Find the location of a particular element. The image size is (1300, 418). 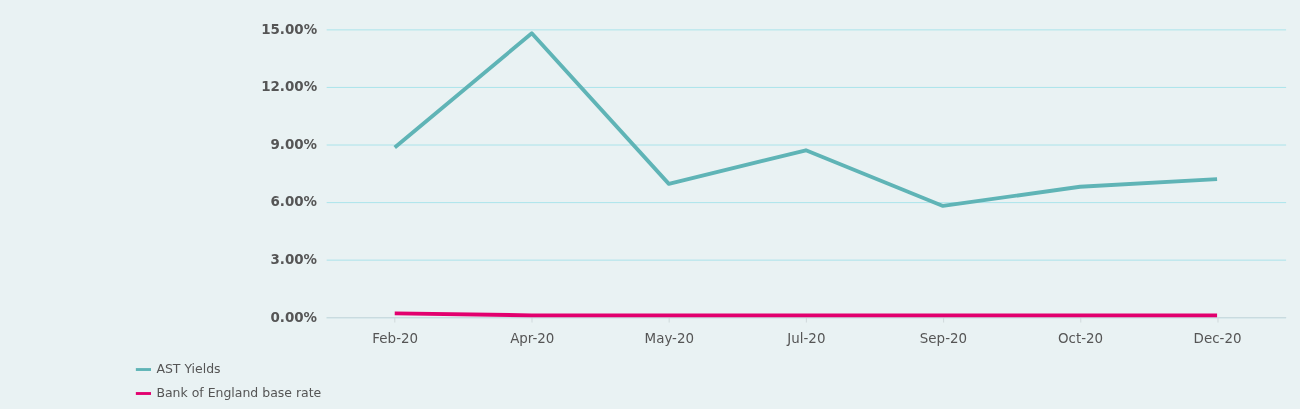

y-tick-label: 15.00% is located at coordinates (289, 29).